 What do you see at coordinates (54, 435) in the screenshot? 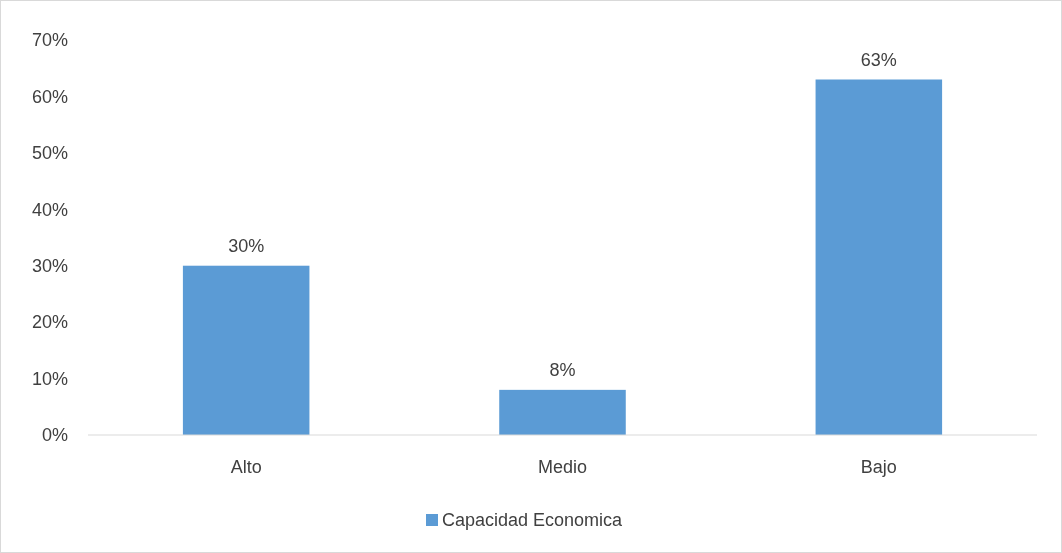
I see `y-tick-label: 0%` at bounding box center [54, 435].